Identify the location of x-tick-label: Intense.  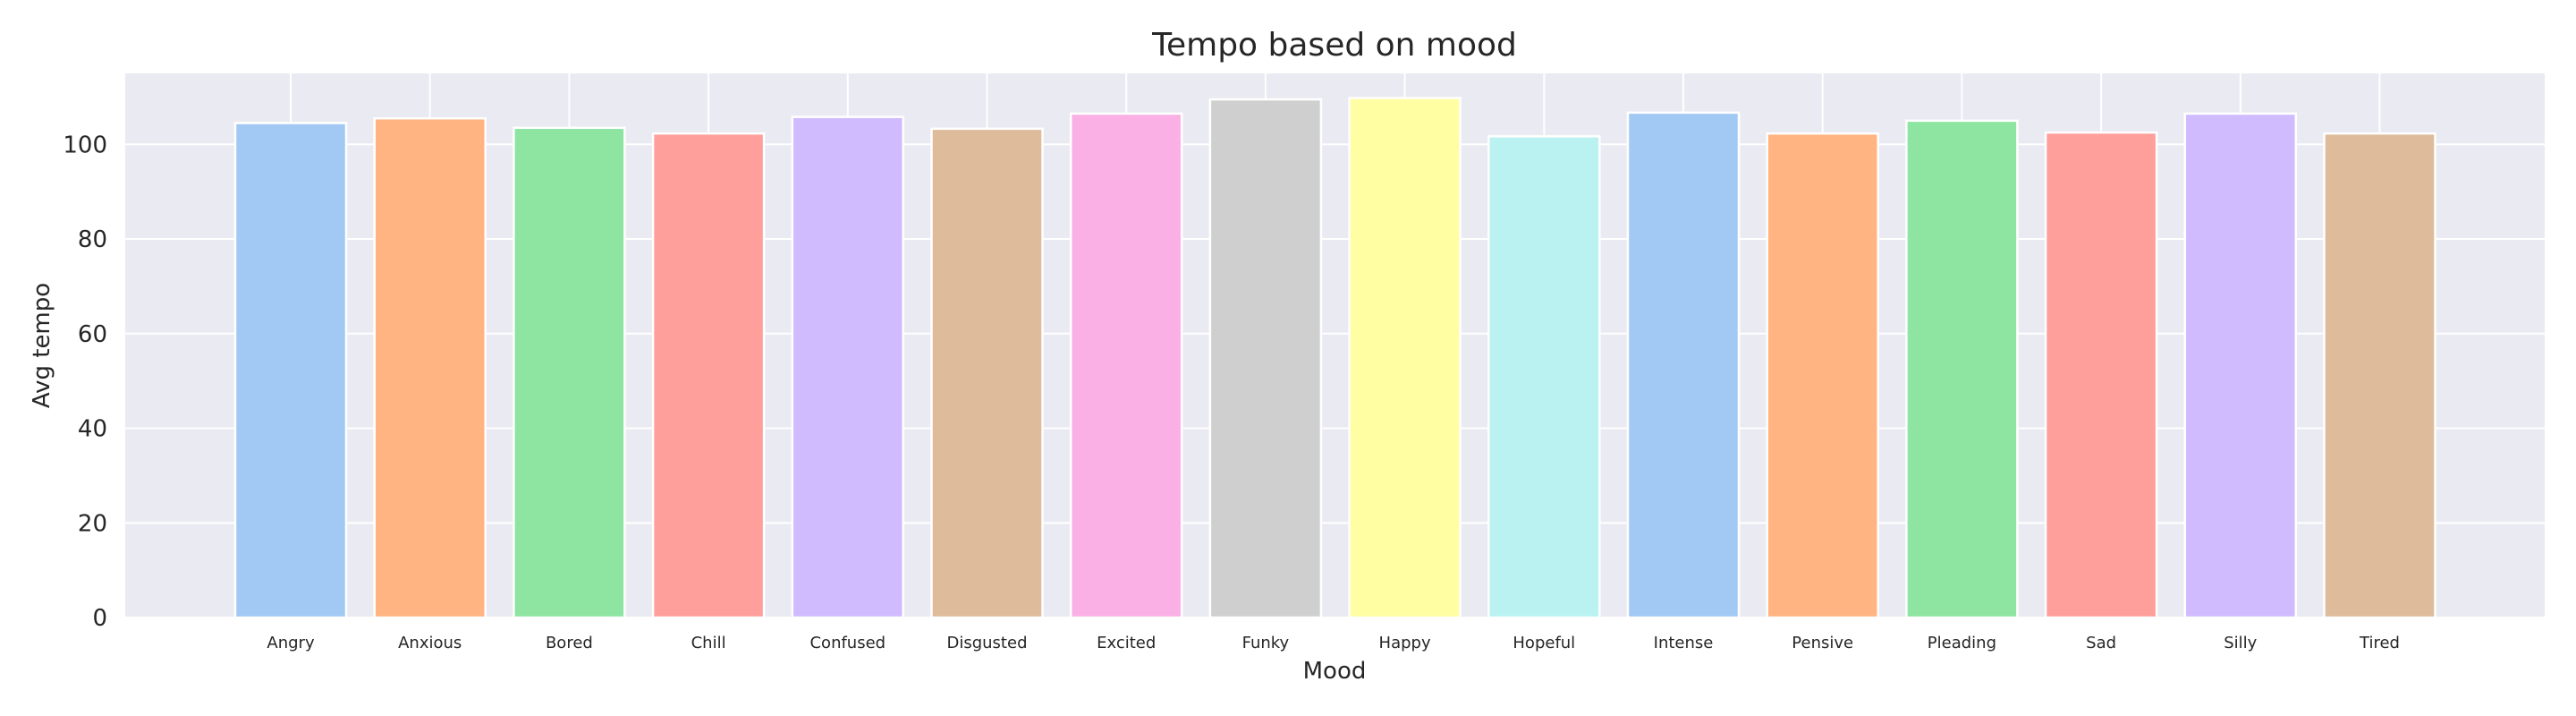
(1684, 643).